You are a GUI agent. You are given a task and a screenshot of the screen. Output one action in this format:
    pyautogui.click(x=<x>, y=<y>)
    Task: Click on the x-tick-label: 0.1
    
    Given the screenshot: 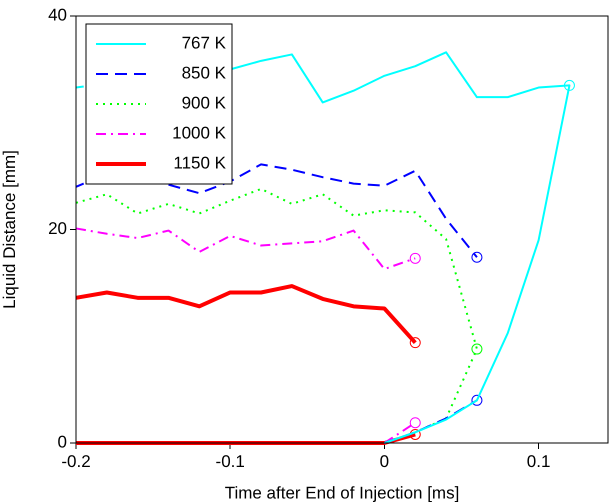 What is the action you would take?
    pyautogui.click(x=538, y=461)
    